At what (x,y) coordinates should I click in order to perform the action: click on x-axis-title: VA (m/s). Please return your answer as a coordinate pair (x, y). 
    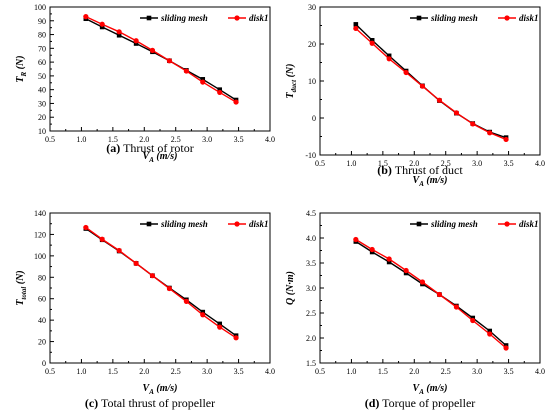
    Looking at the image, I should click on (430, 181).